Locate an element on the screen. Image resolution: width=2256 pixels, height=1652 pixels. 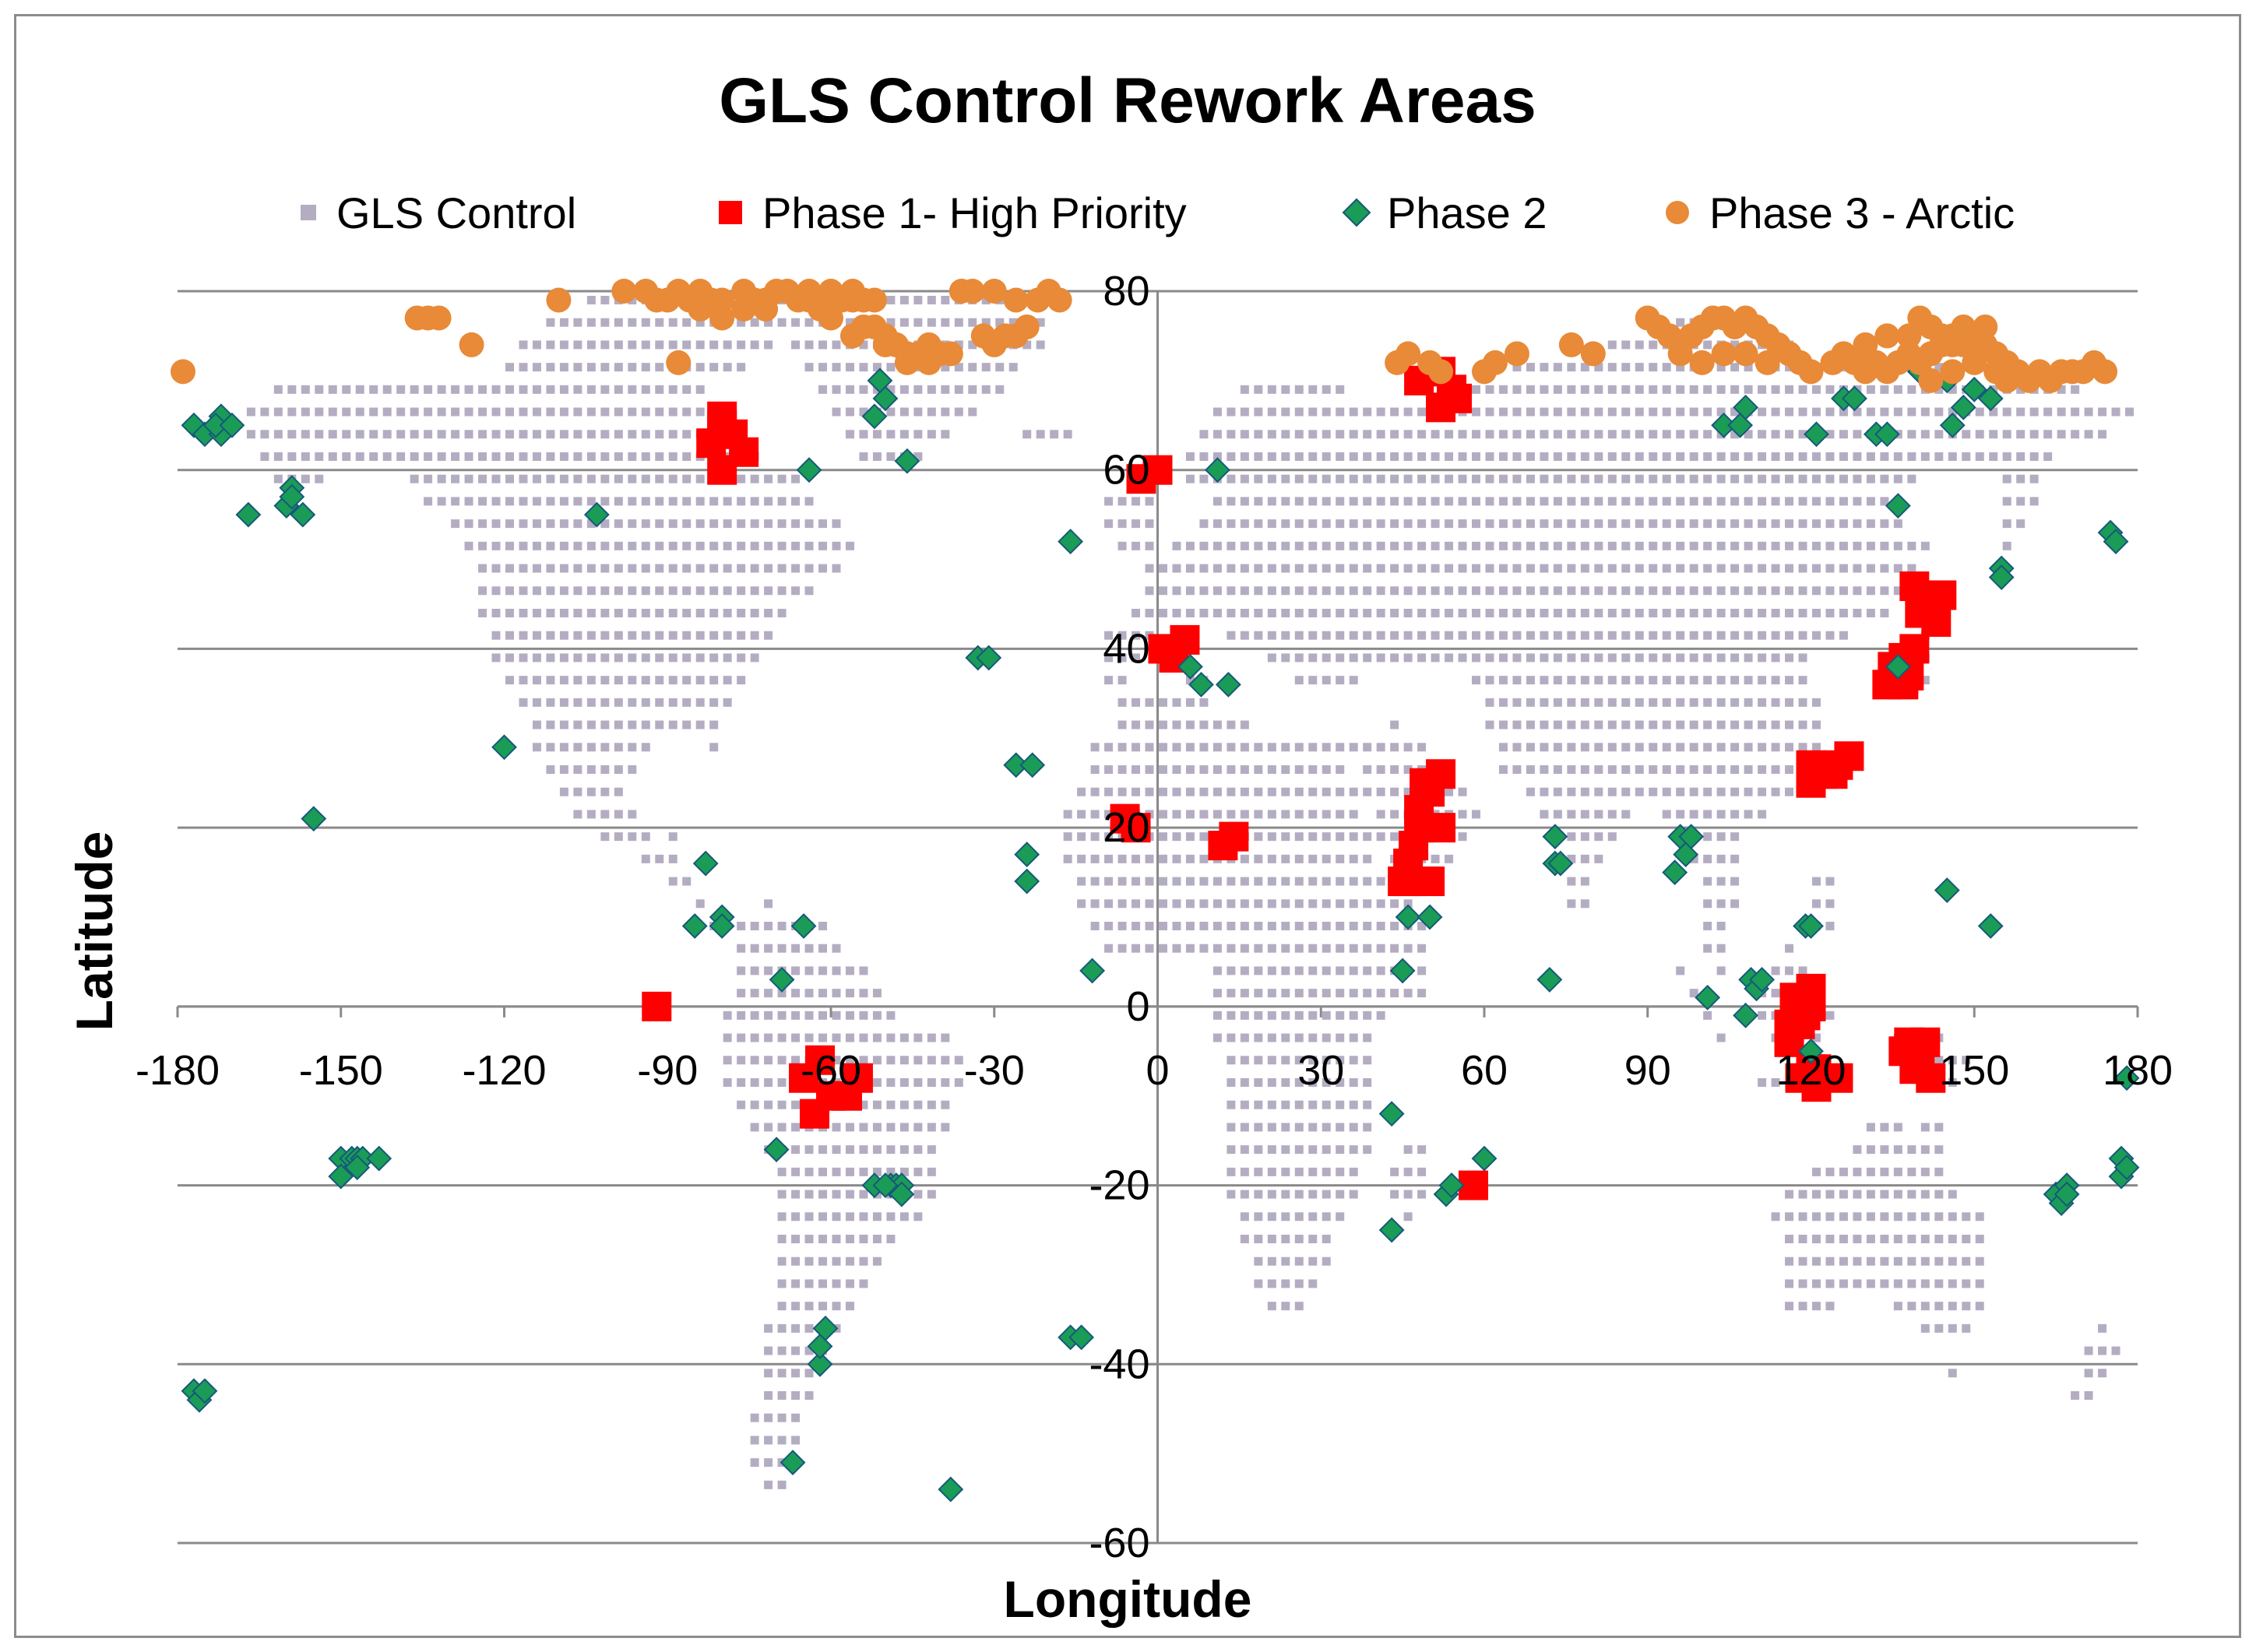
y-tick-label: 40 is located at coordinates (1126, 648).